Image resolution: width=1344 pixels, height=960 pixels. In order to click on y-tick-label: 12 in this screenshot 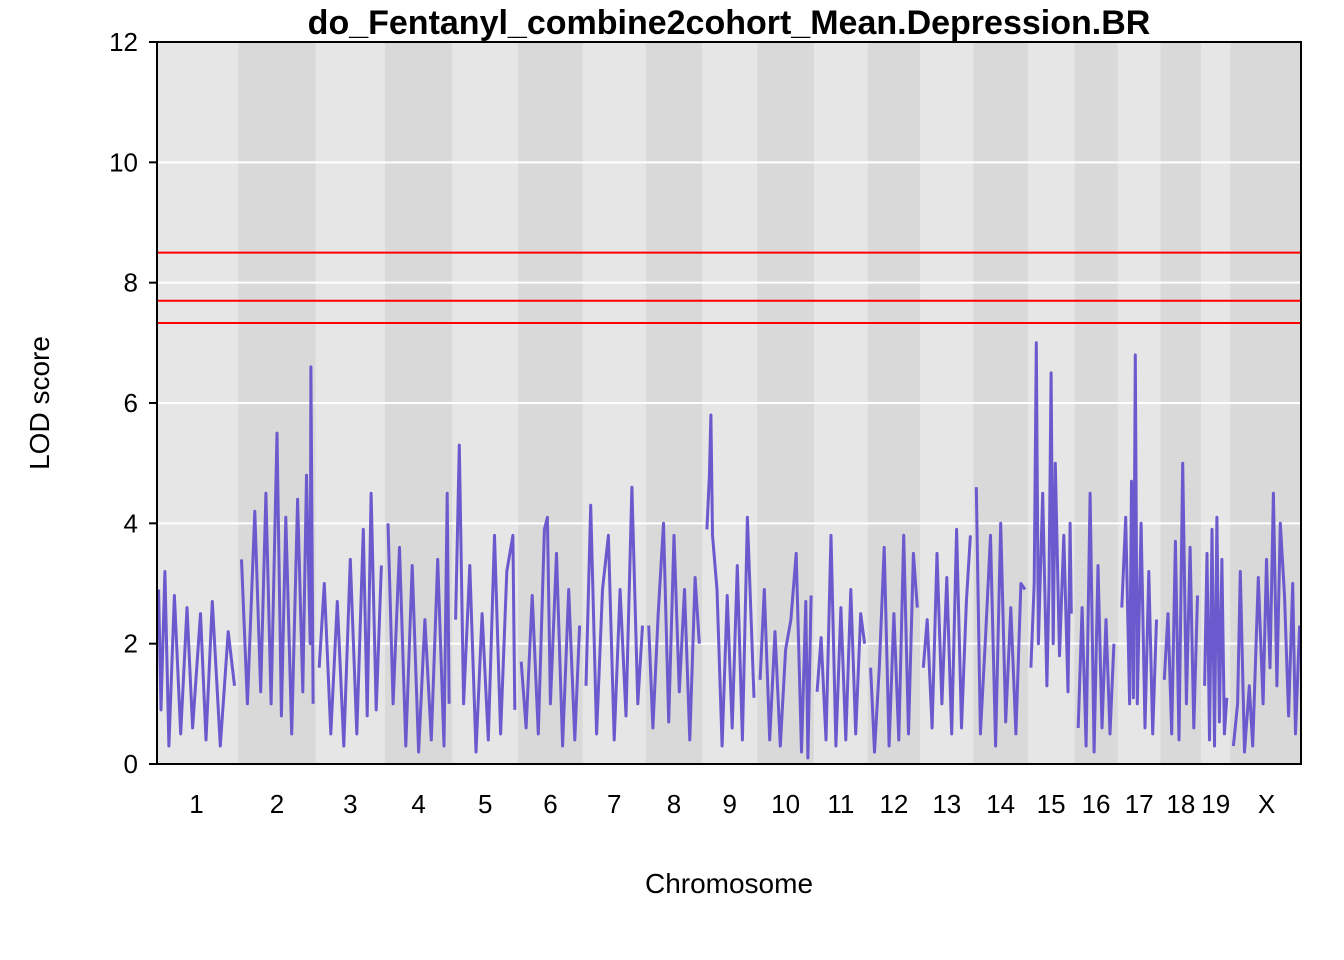, I will do `click(123, 42)`.